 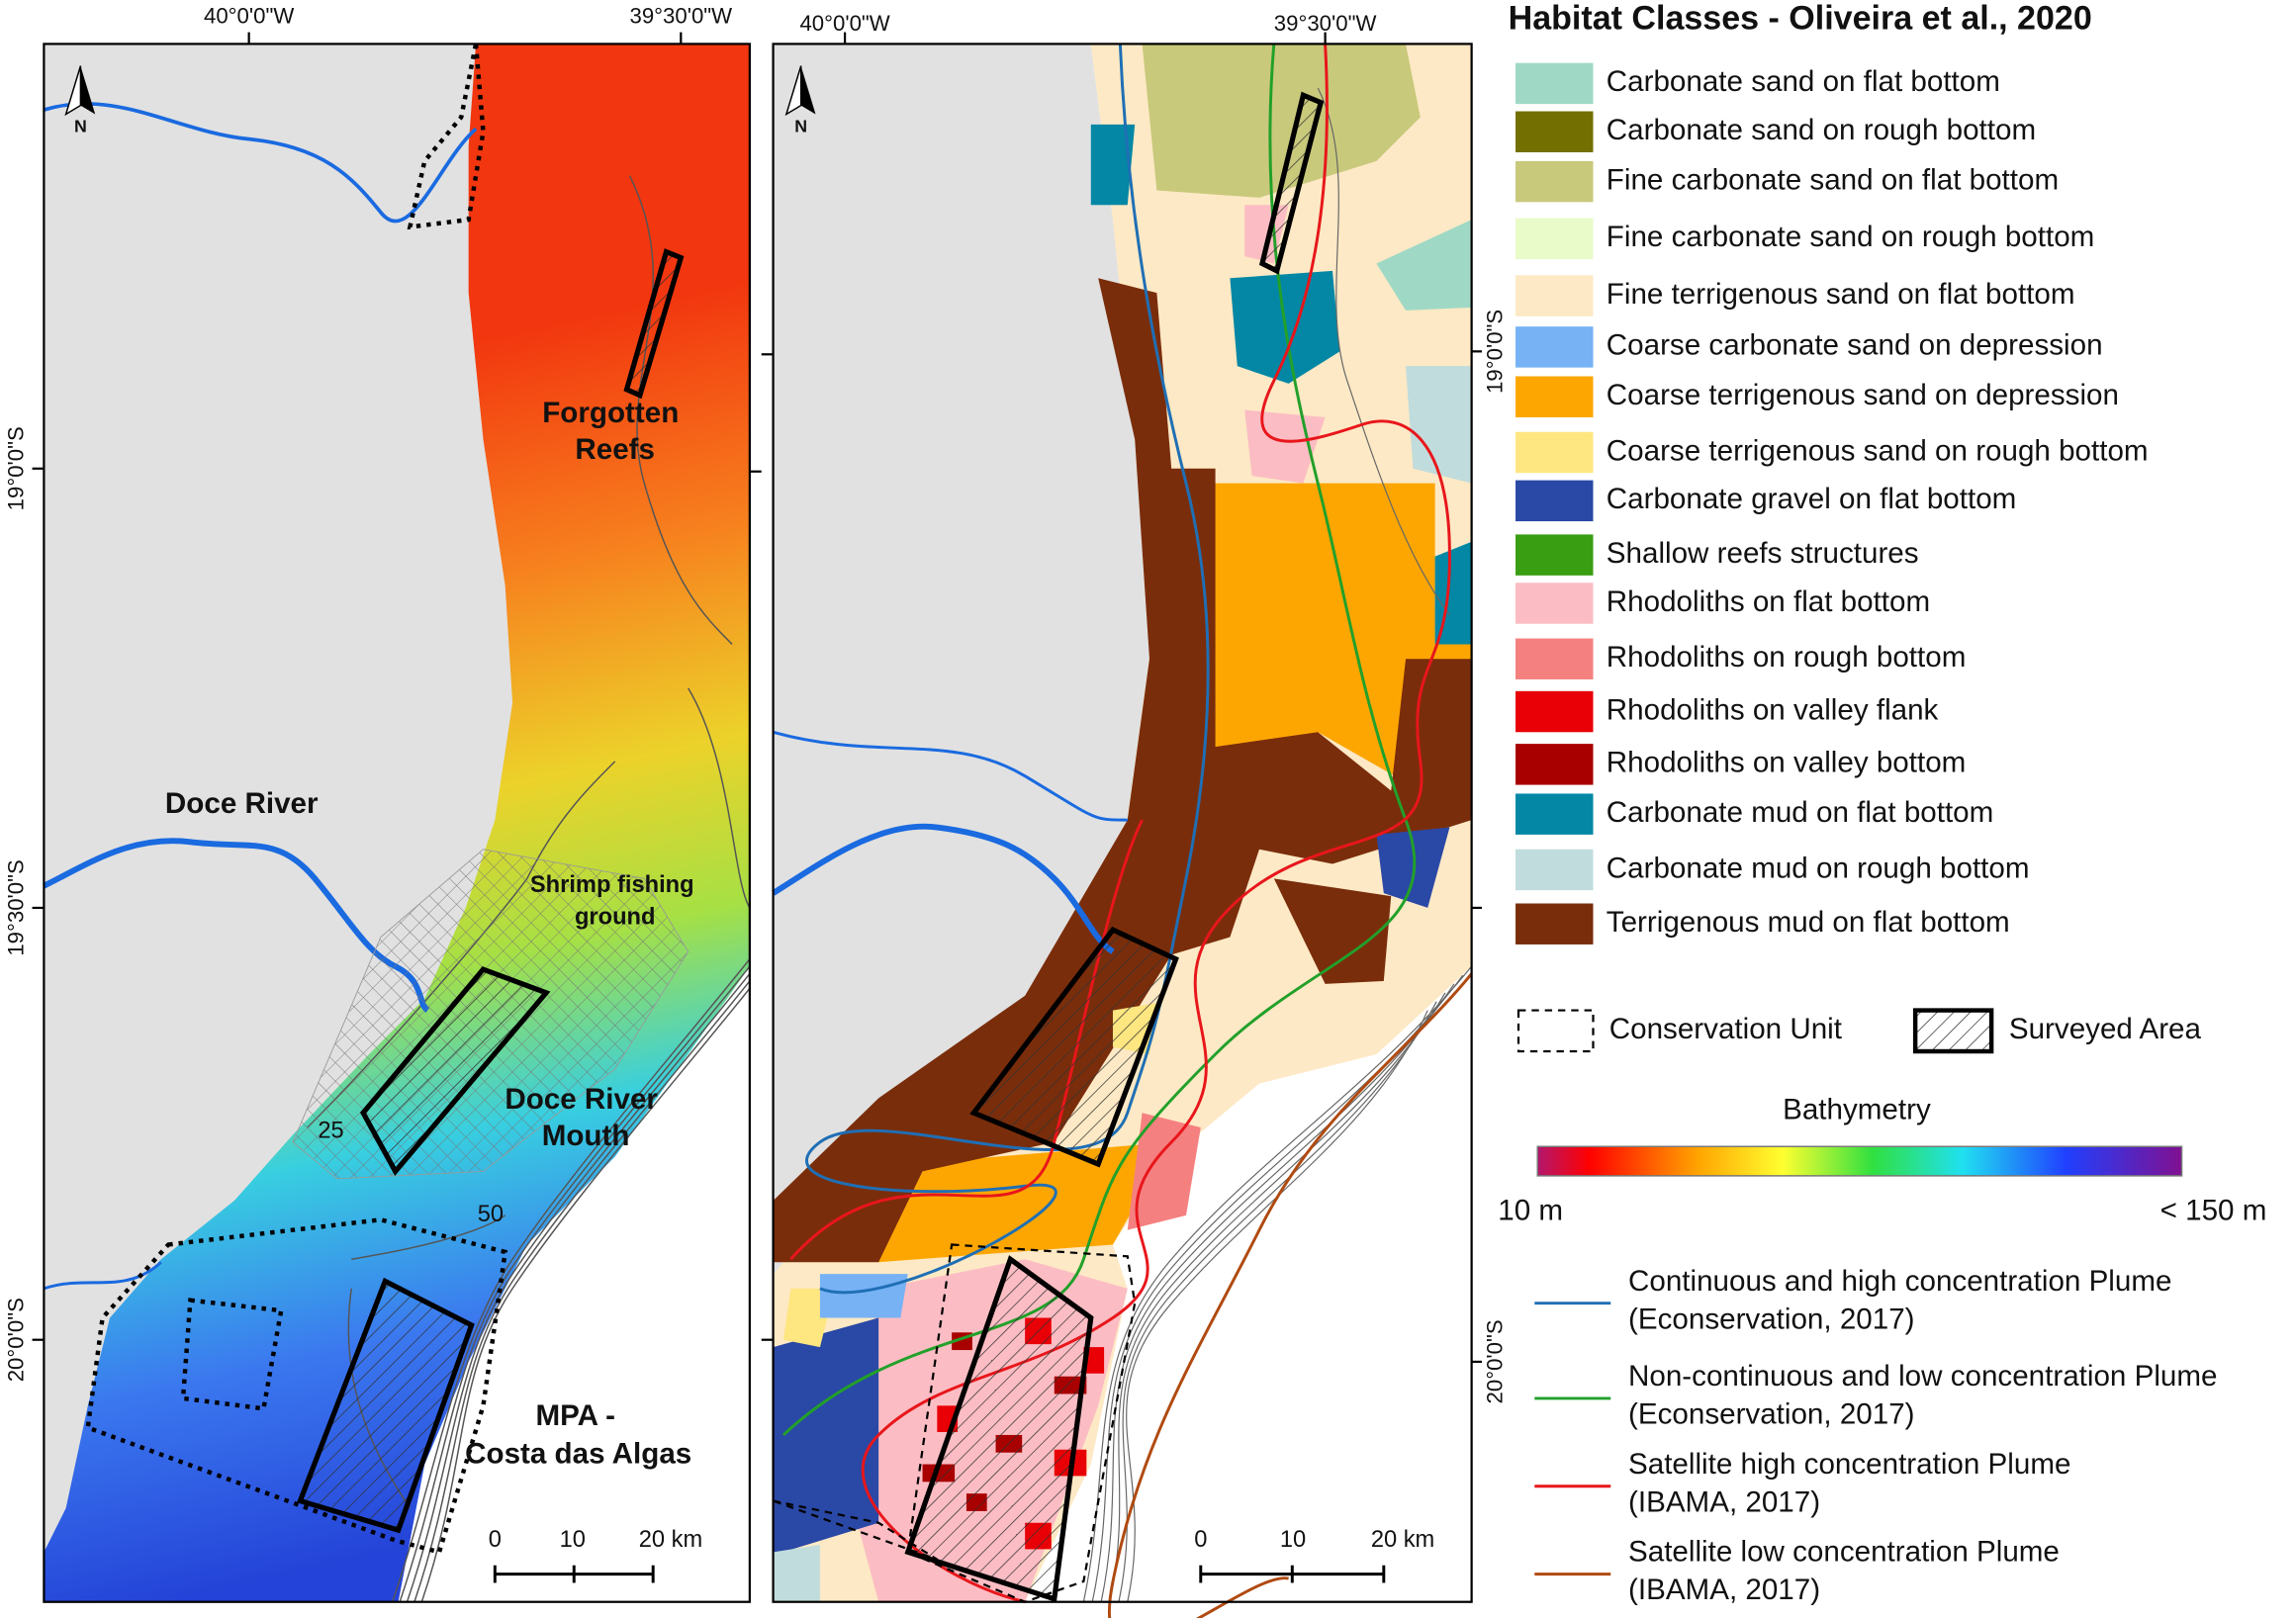 What do you see at coordinates (615, 918) in the screenshot?
I see `label: ground` at bounding box center [615, 918].